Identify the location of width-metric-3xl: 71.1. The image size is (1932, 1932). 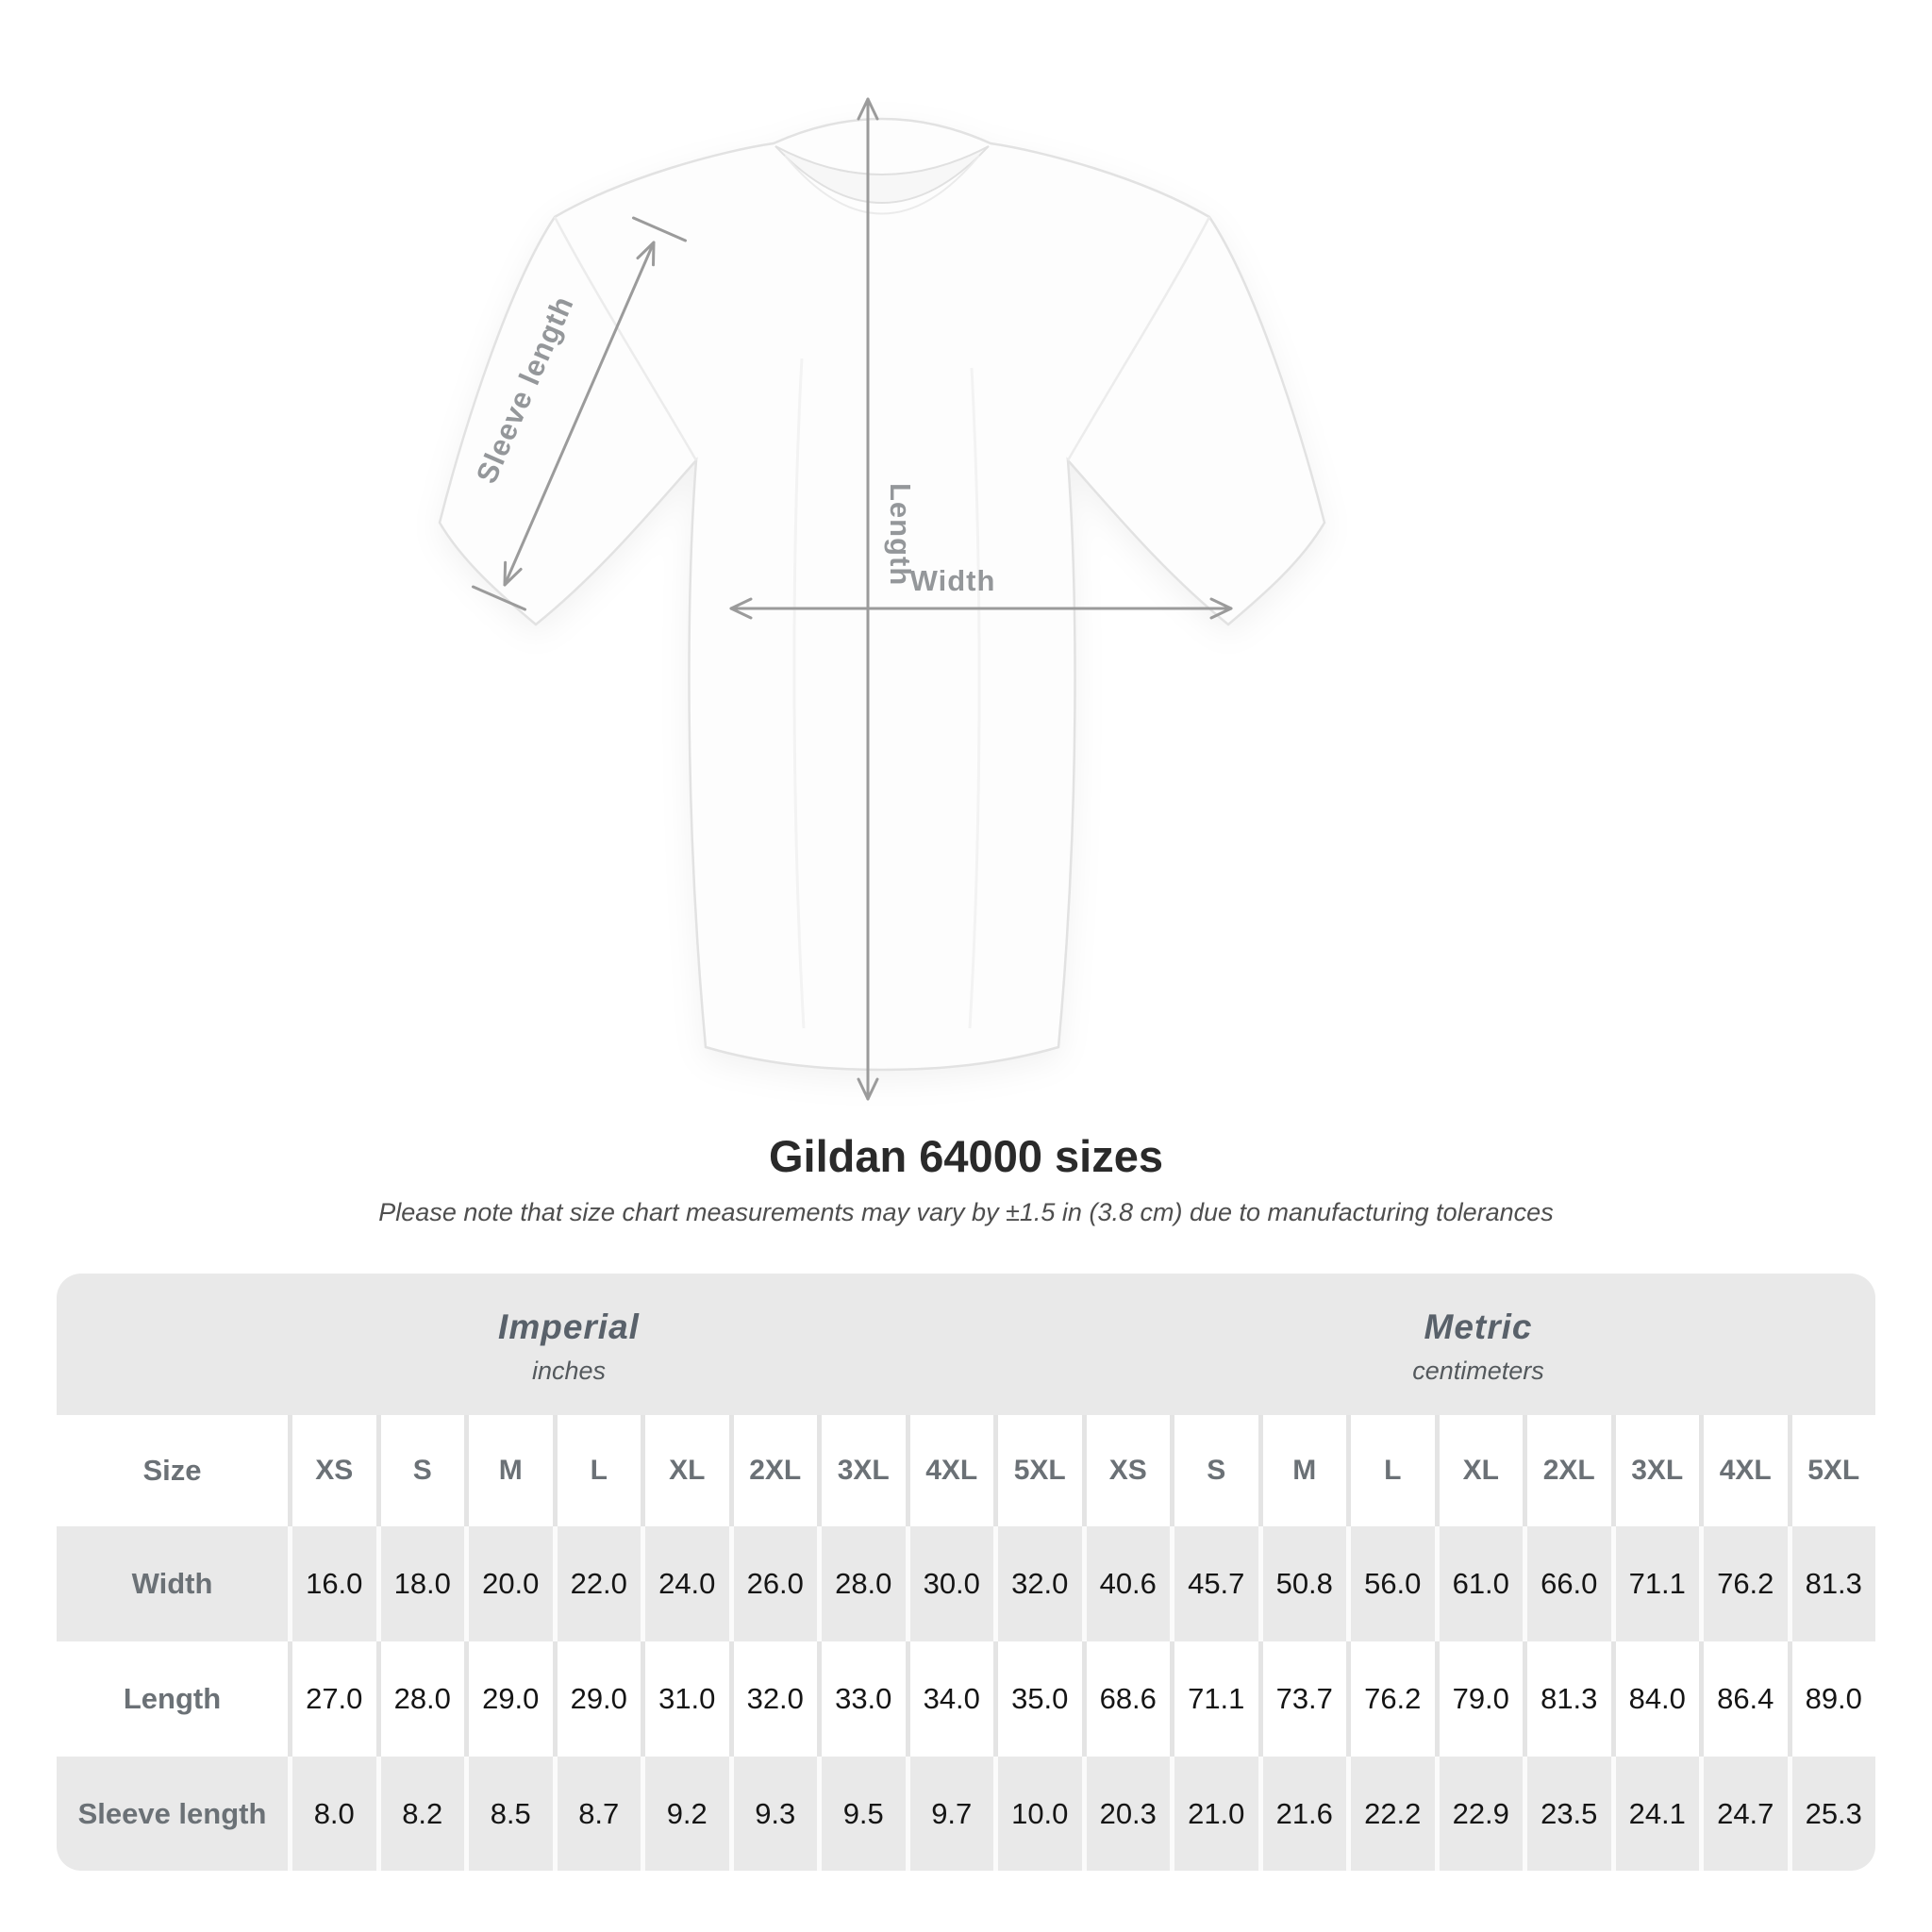
(1655, 1584).